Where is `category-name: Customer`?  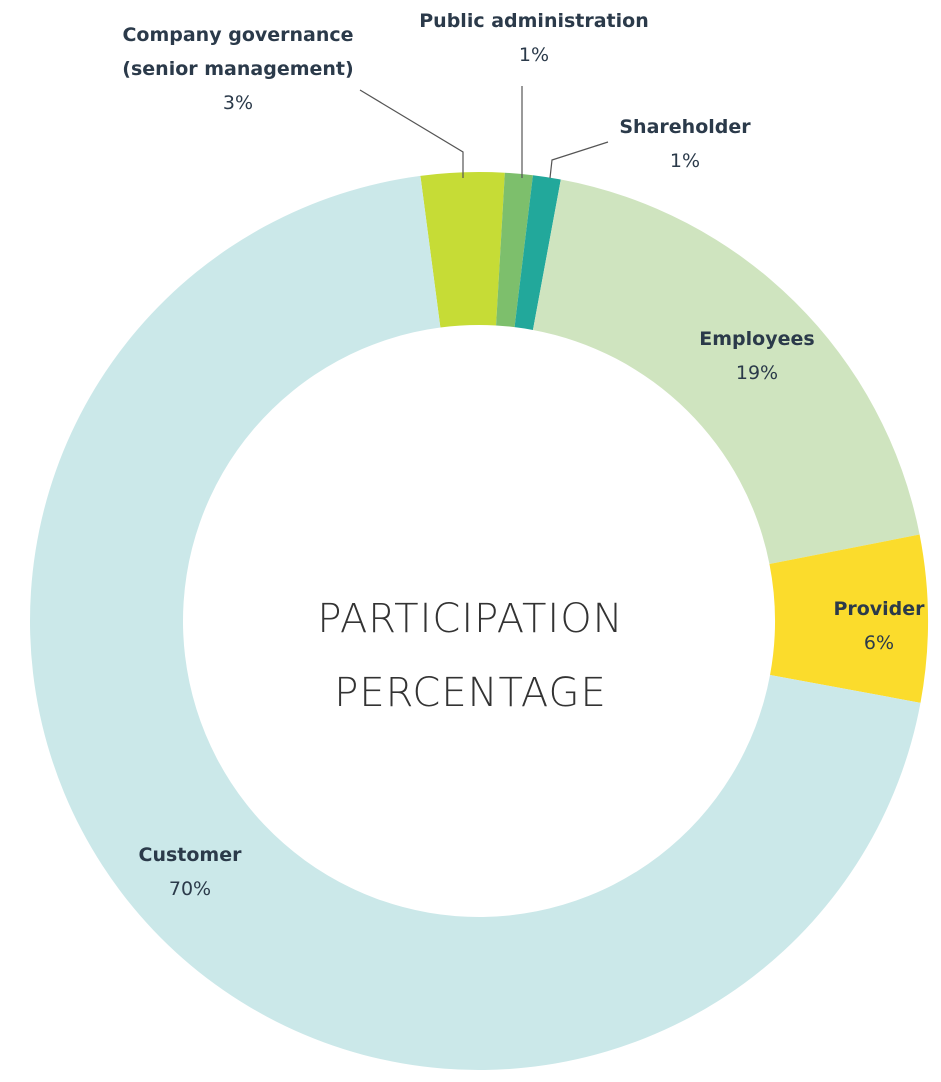 category-name: Customer is located at coordinates (190, 855).